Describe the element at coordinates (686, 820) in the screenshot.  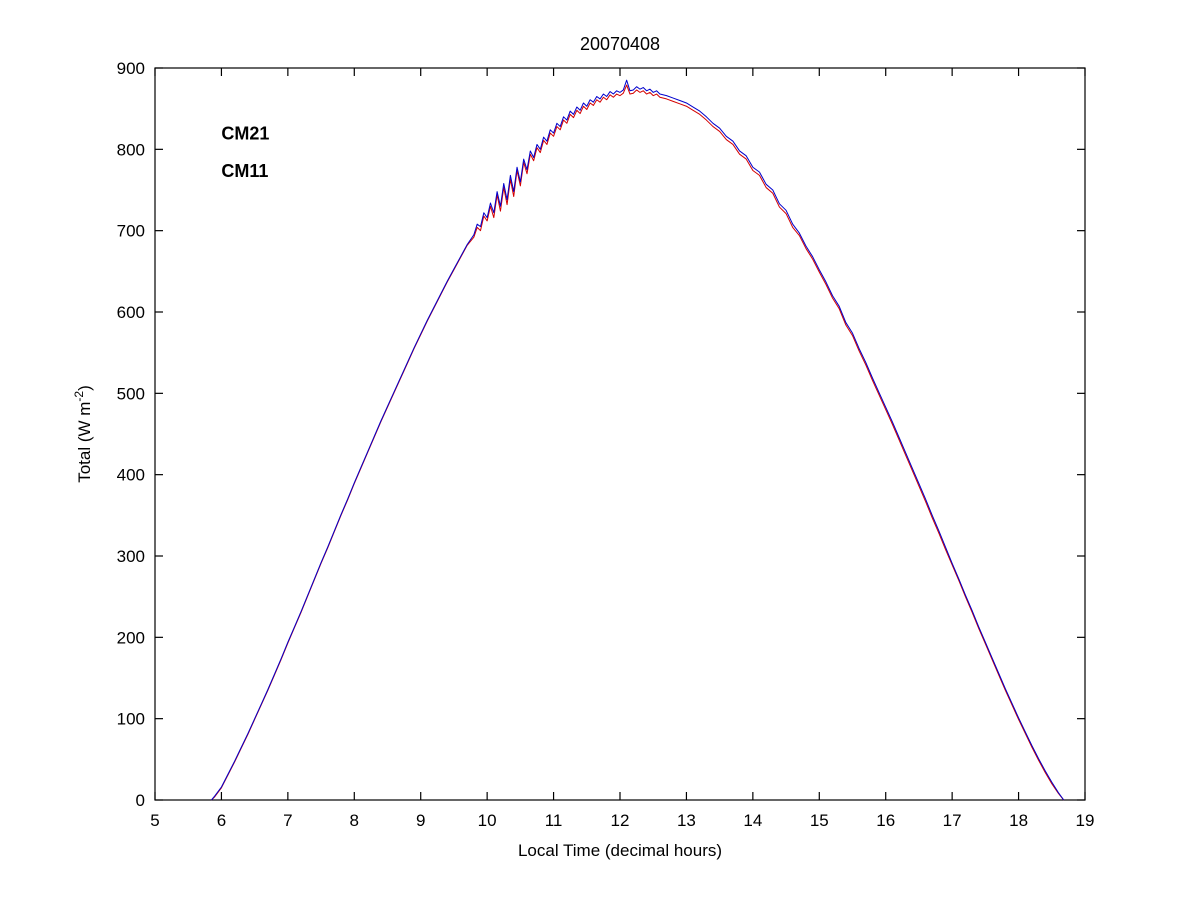
I see `x-tick-label: 13` at that location.